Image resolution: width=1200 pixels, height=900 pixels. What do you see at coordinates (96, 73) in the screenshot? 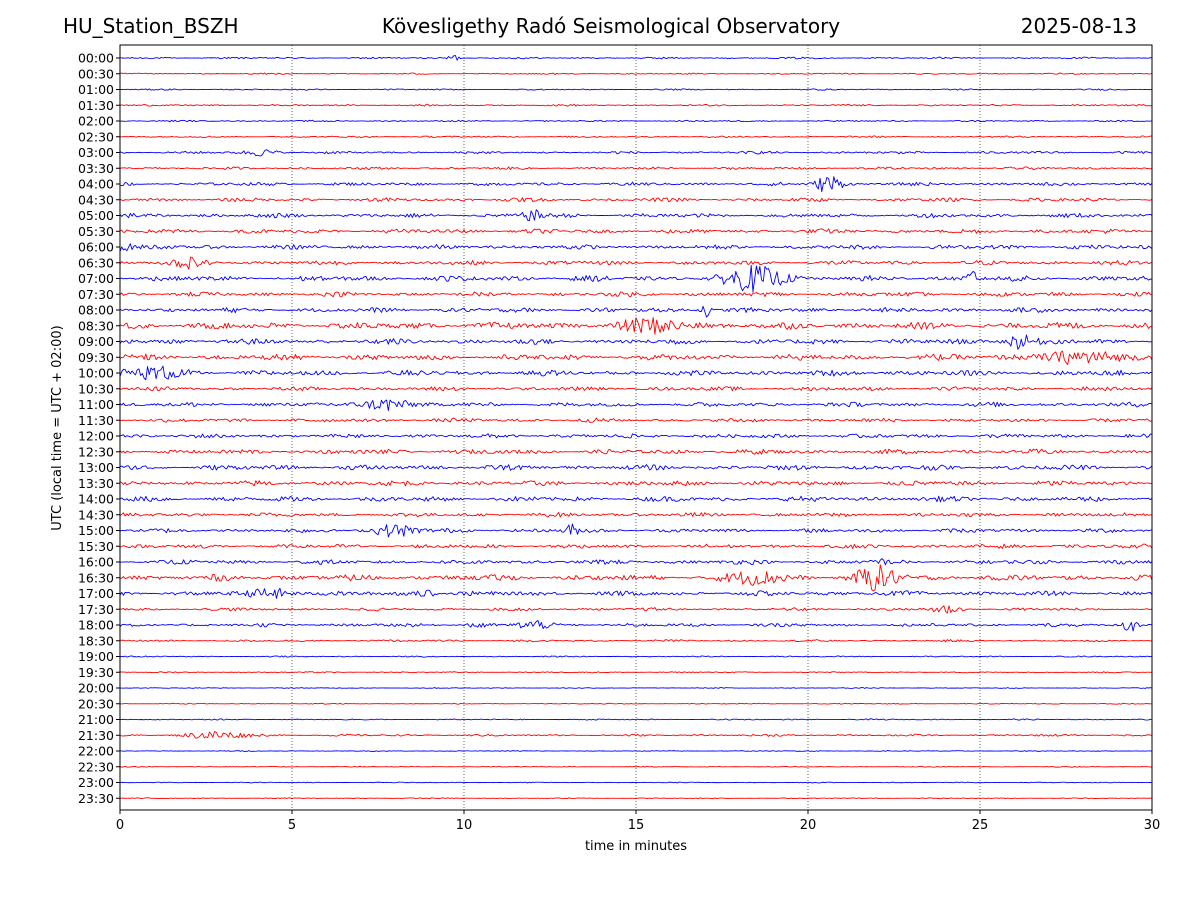
I see `row-label: 00:30` at bounding box center [96, 73].